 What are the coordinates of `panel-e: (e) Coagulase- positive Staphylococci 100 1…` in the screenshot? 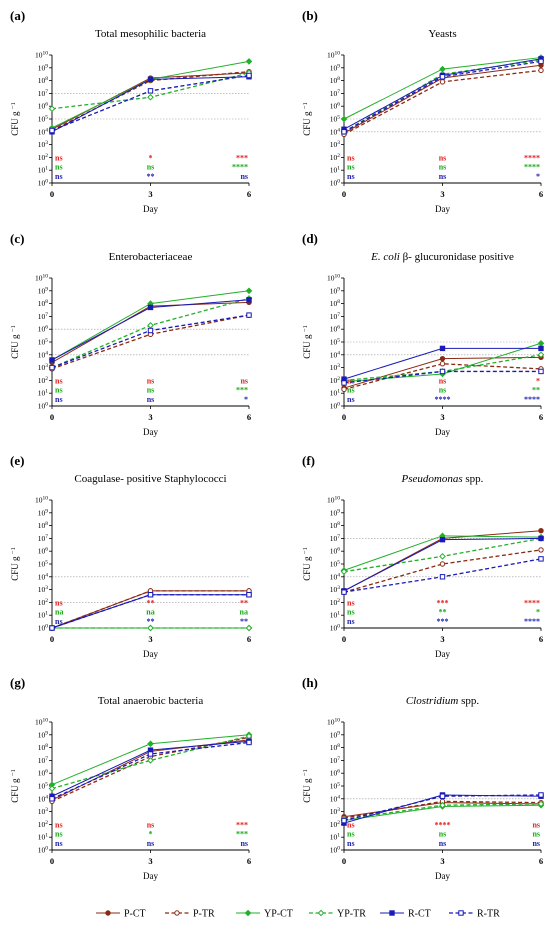 It's located at (131, 556).